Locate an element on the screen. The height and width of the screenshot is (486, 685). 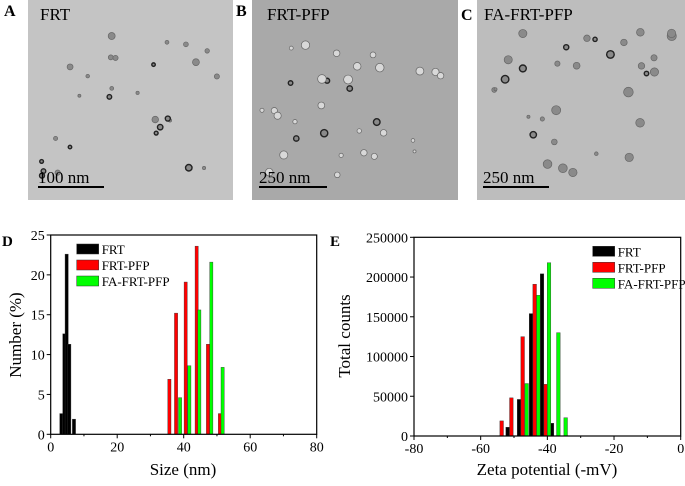
y-tick-label: 20 is located at coordinates (38, 276).